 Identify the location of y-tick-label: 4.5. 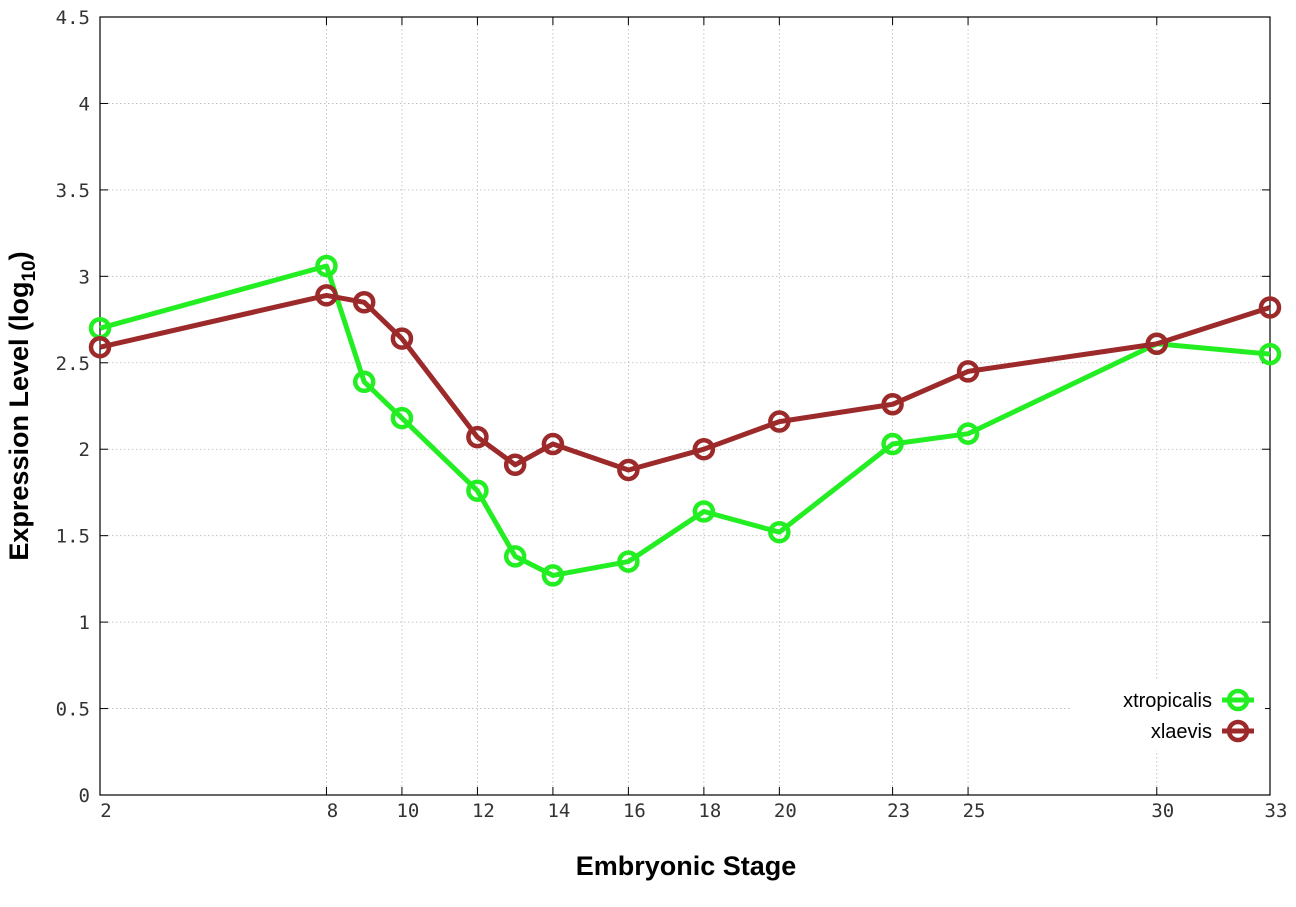
(73, 18).